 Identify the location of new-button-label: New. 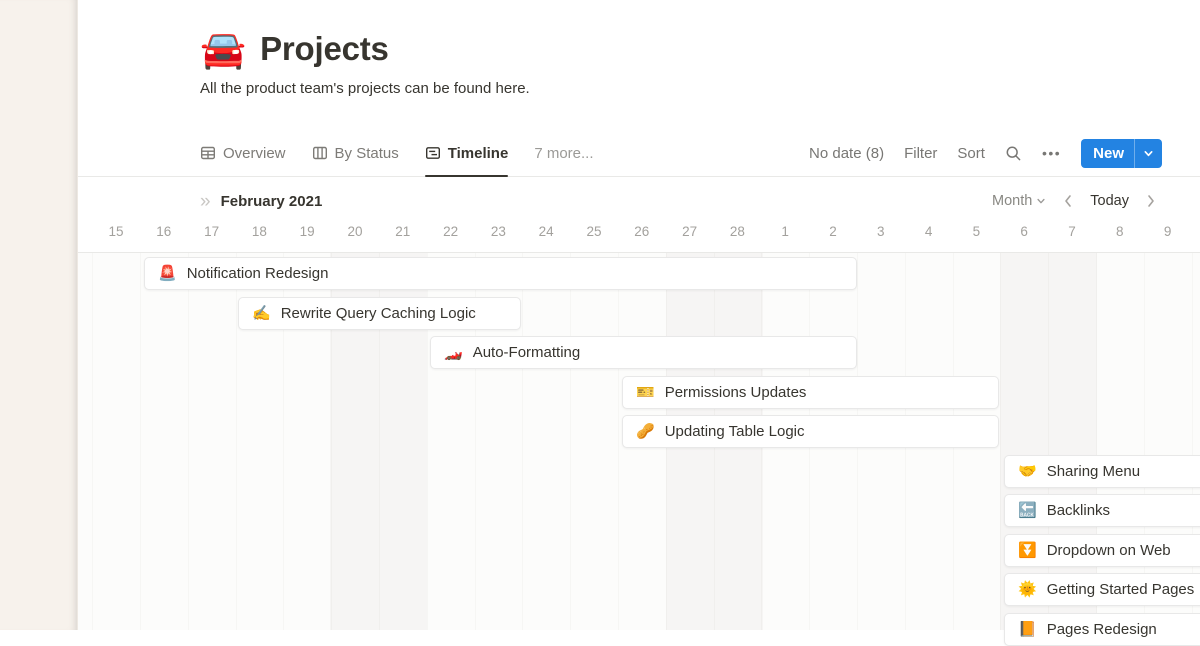
(1108, 153).